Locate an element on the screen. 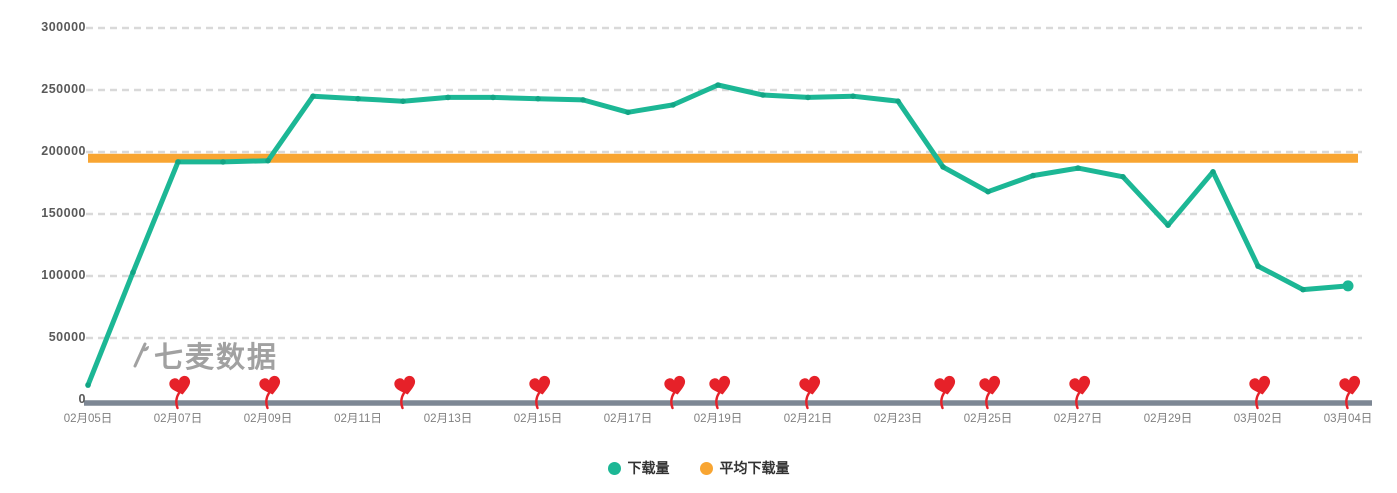 The image size is (1397, 493). x-axis-tick-label: 02月17日 is located at coordinates (628, 419).